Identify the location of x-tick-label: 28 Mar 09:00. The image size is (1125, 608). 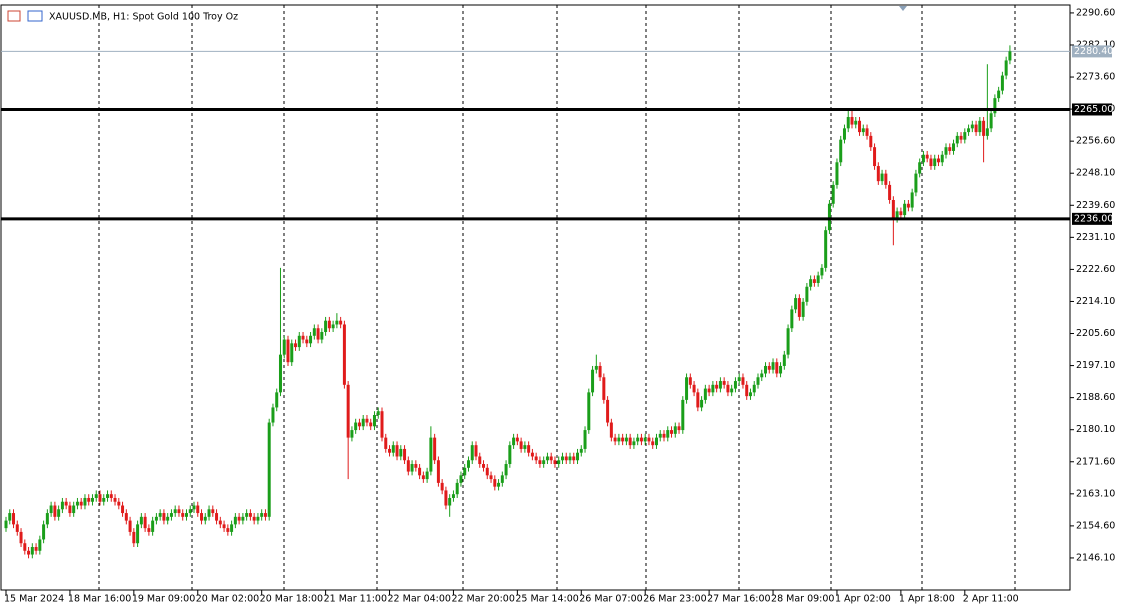
(802, 599).